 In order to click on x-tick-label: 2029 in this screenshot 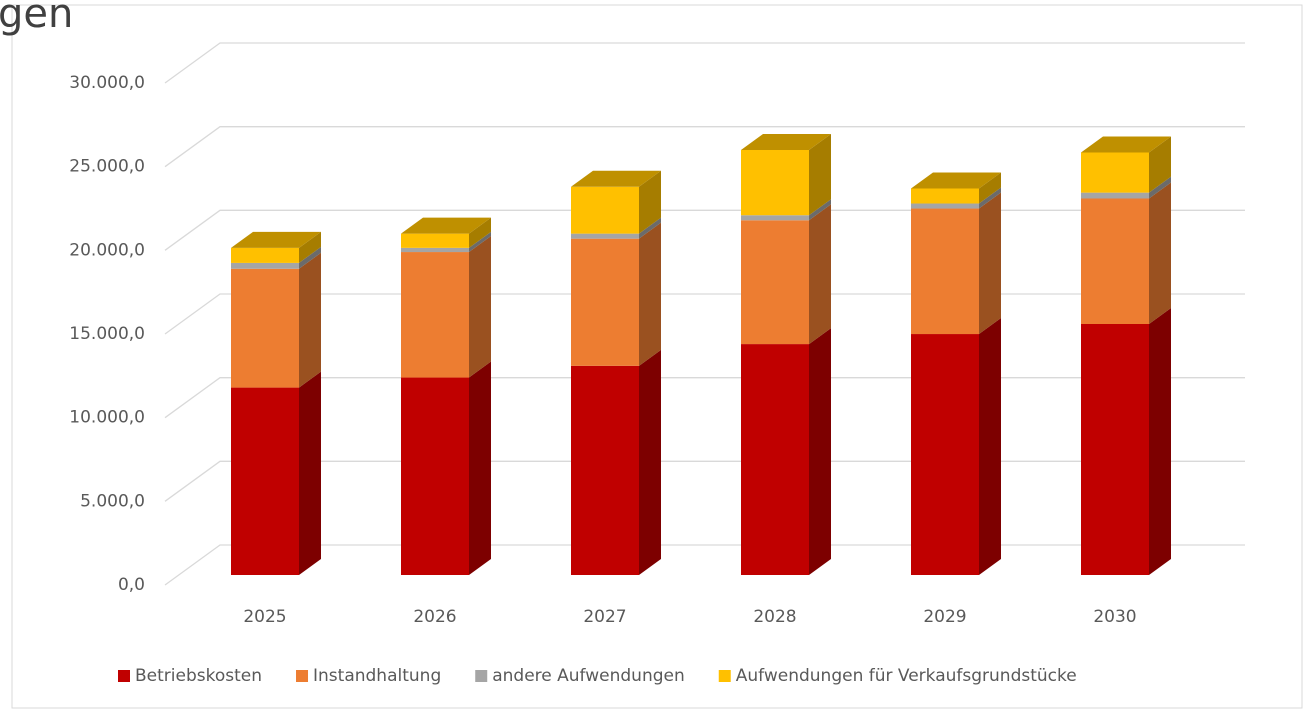, I will do `click(944, 617)`.